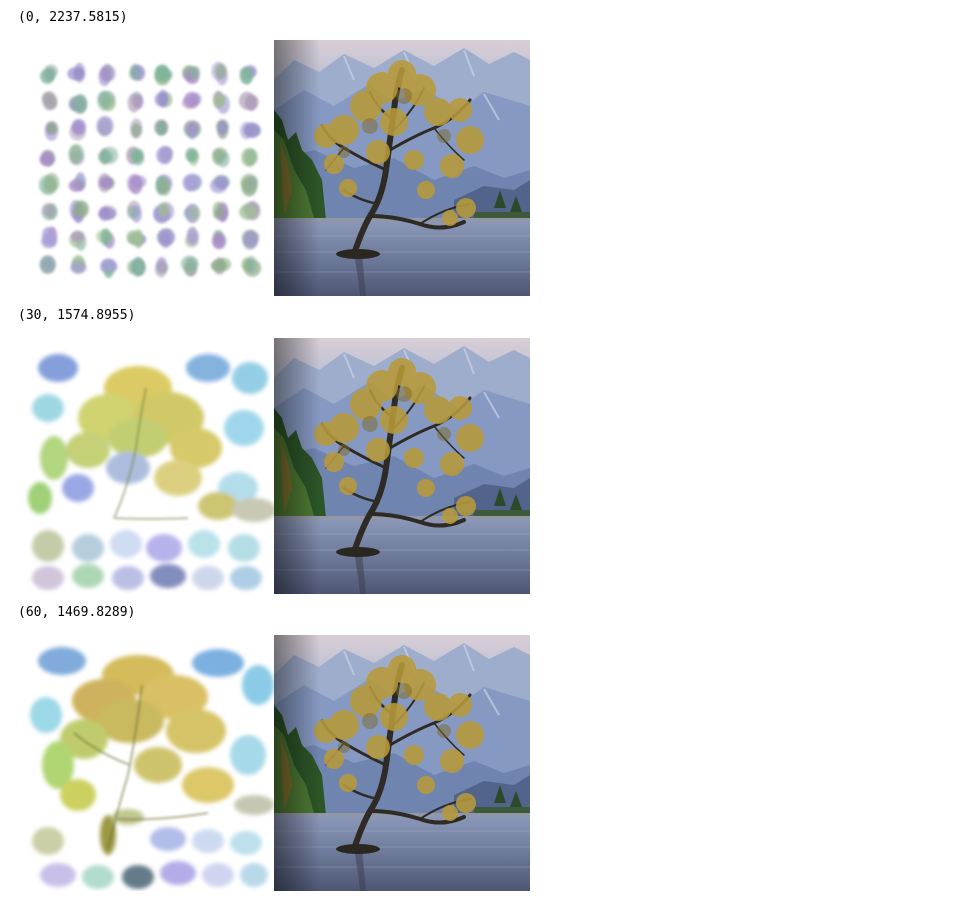 Image resolution: width=957 pixels, height=899 pixels. Describe the element at coordinates (146, 466) in the screenshot. I see `partial-tree-painting-image` at that location.